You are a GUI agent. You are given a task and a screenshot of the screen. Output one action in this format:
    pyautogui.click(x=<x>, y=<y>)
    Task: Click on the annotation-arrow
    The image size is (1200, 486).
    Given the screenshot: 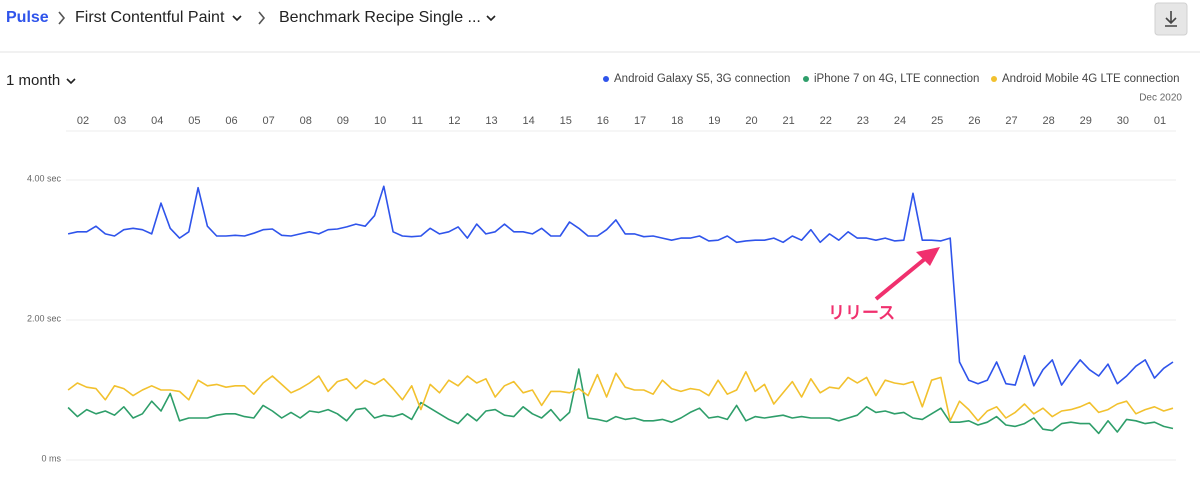 What is the action you would take?
    pyautogui.click(x=907, y=274)
    